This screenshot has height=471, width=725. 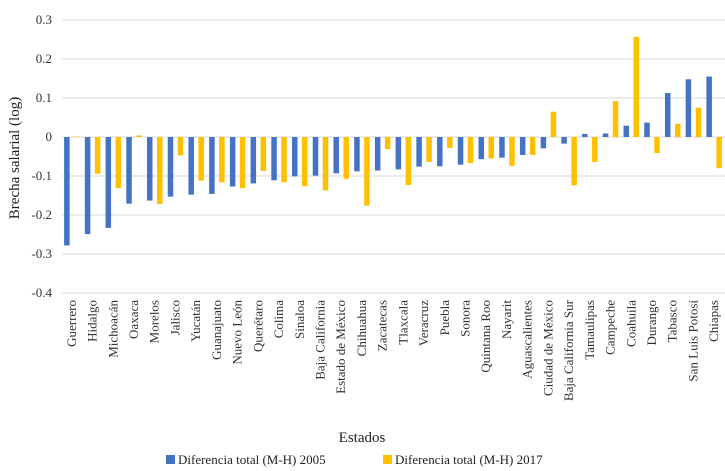 I want to click on x-tick-label: Puebla, so click(x=444, y=318).